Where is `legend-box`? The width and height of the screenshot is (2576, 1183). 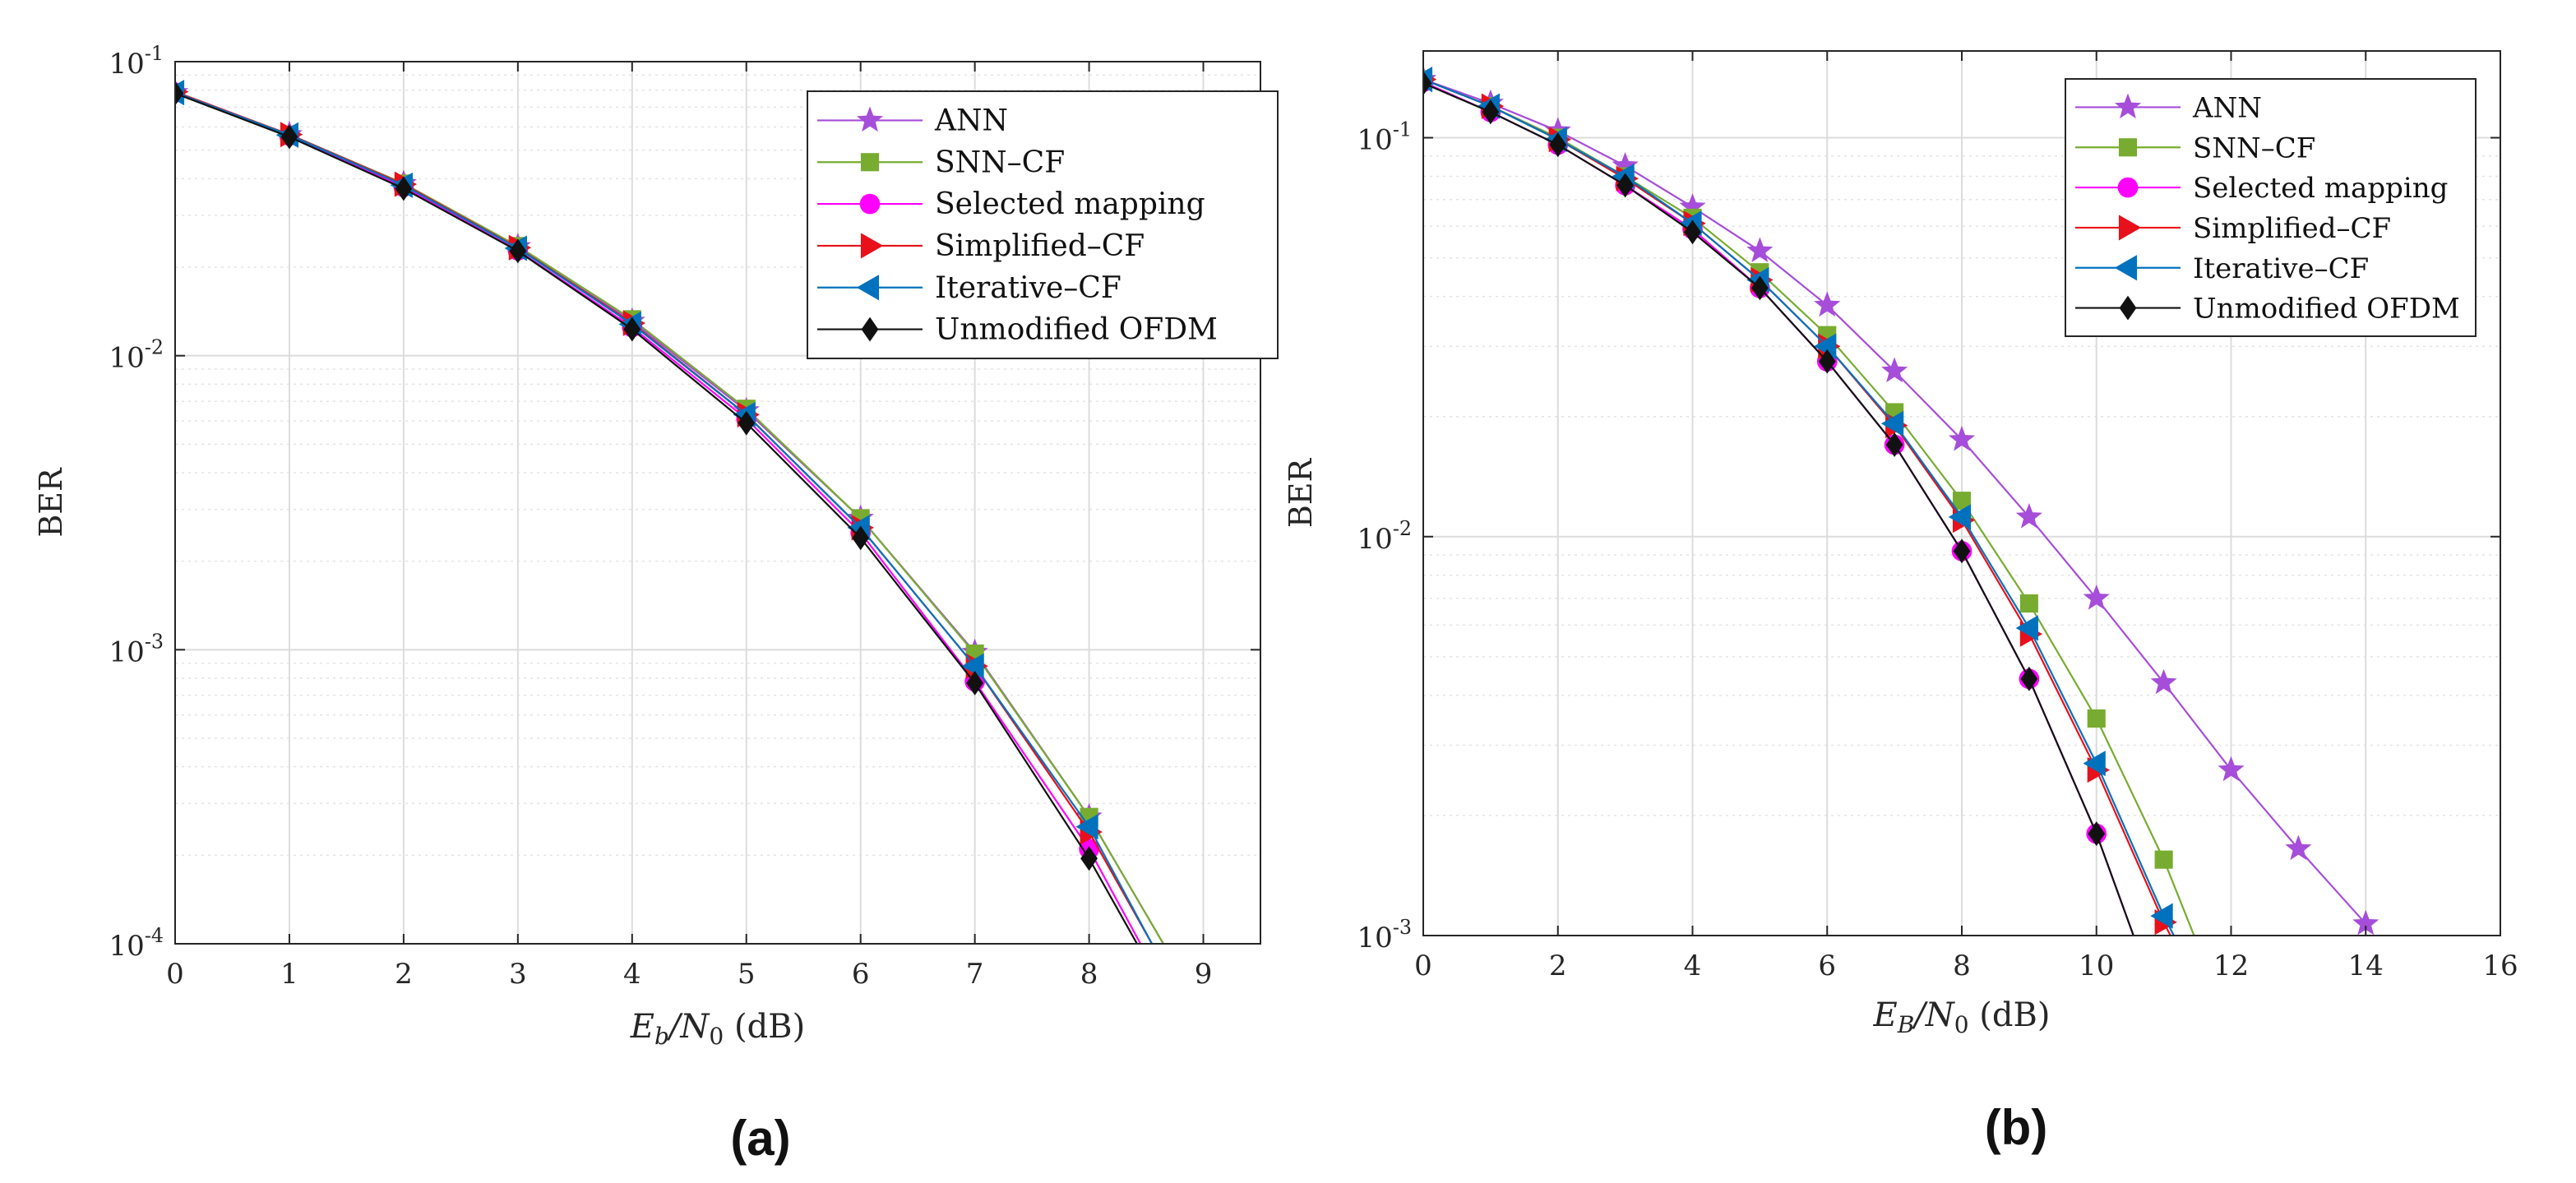 legend-box is located at coordinates (1043, 224).